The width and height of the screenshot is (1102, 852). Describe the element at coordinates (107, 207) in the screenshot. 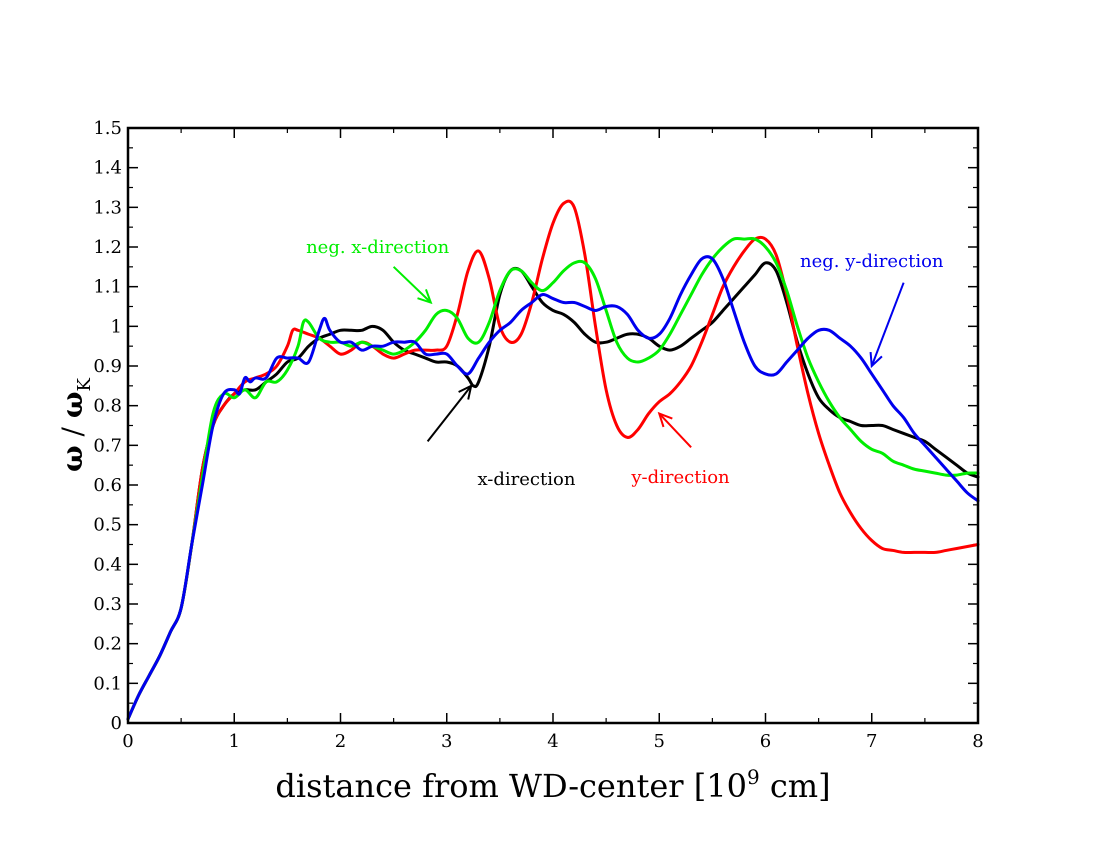

I see `y-tick-label: 1.3` at that location.